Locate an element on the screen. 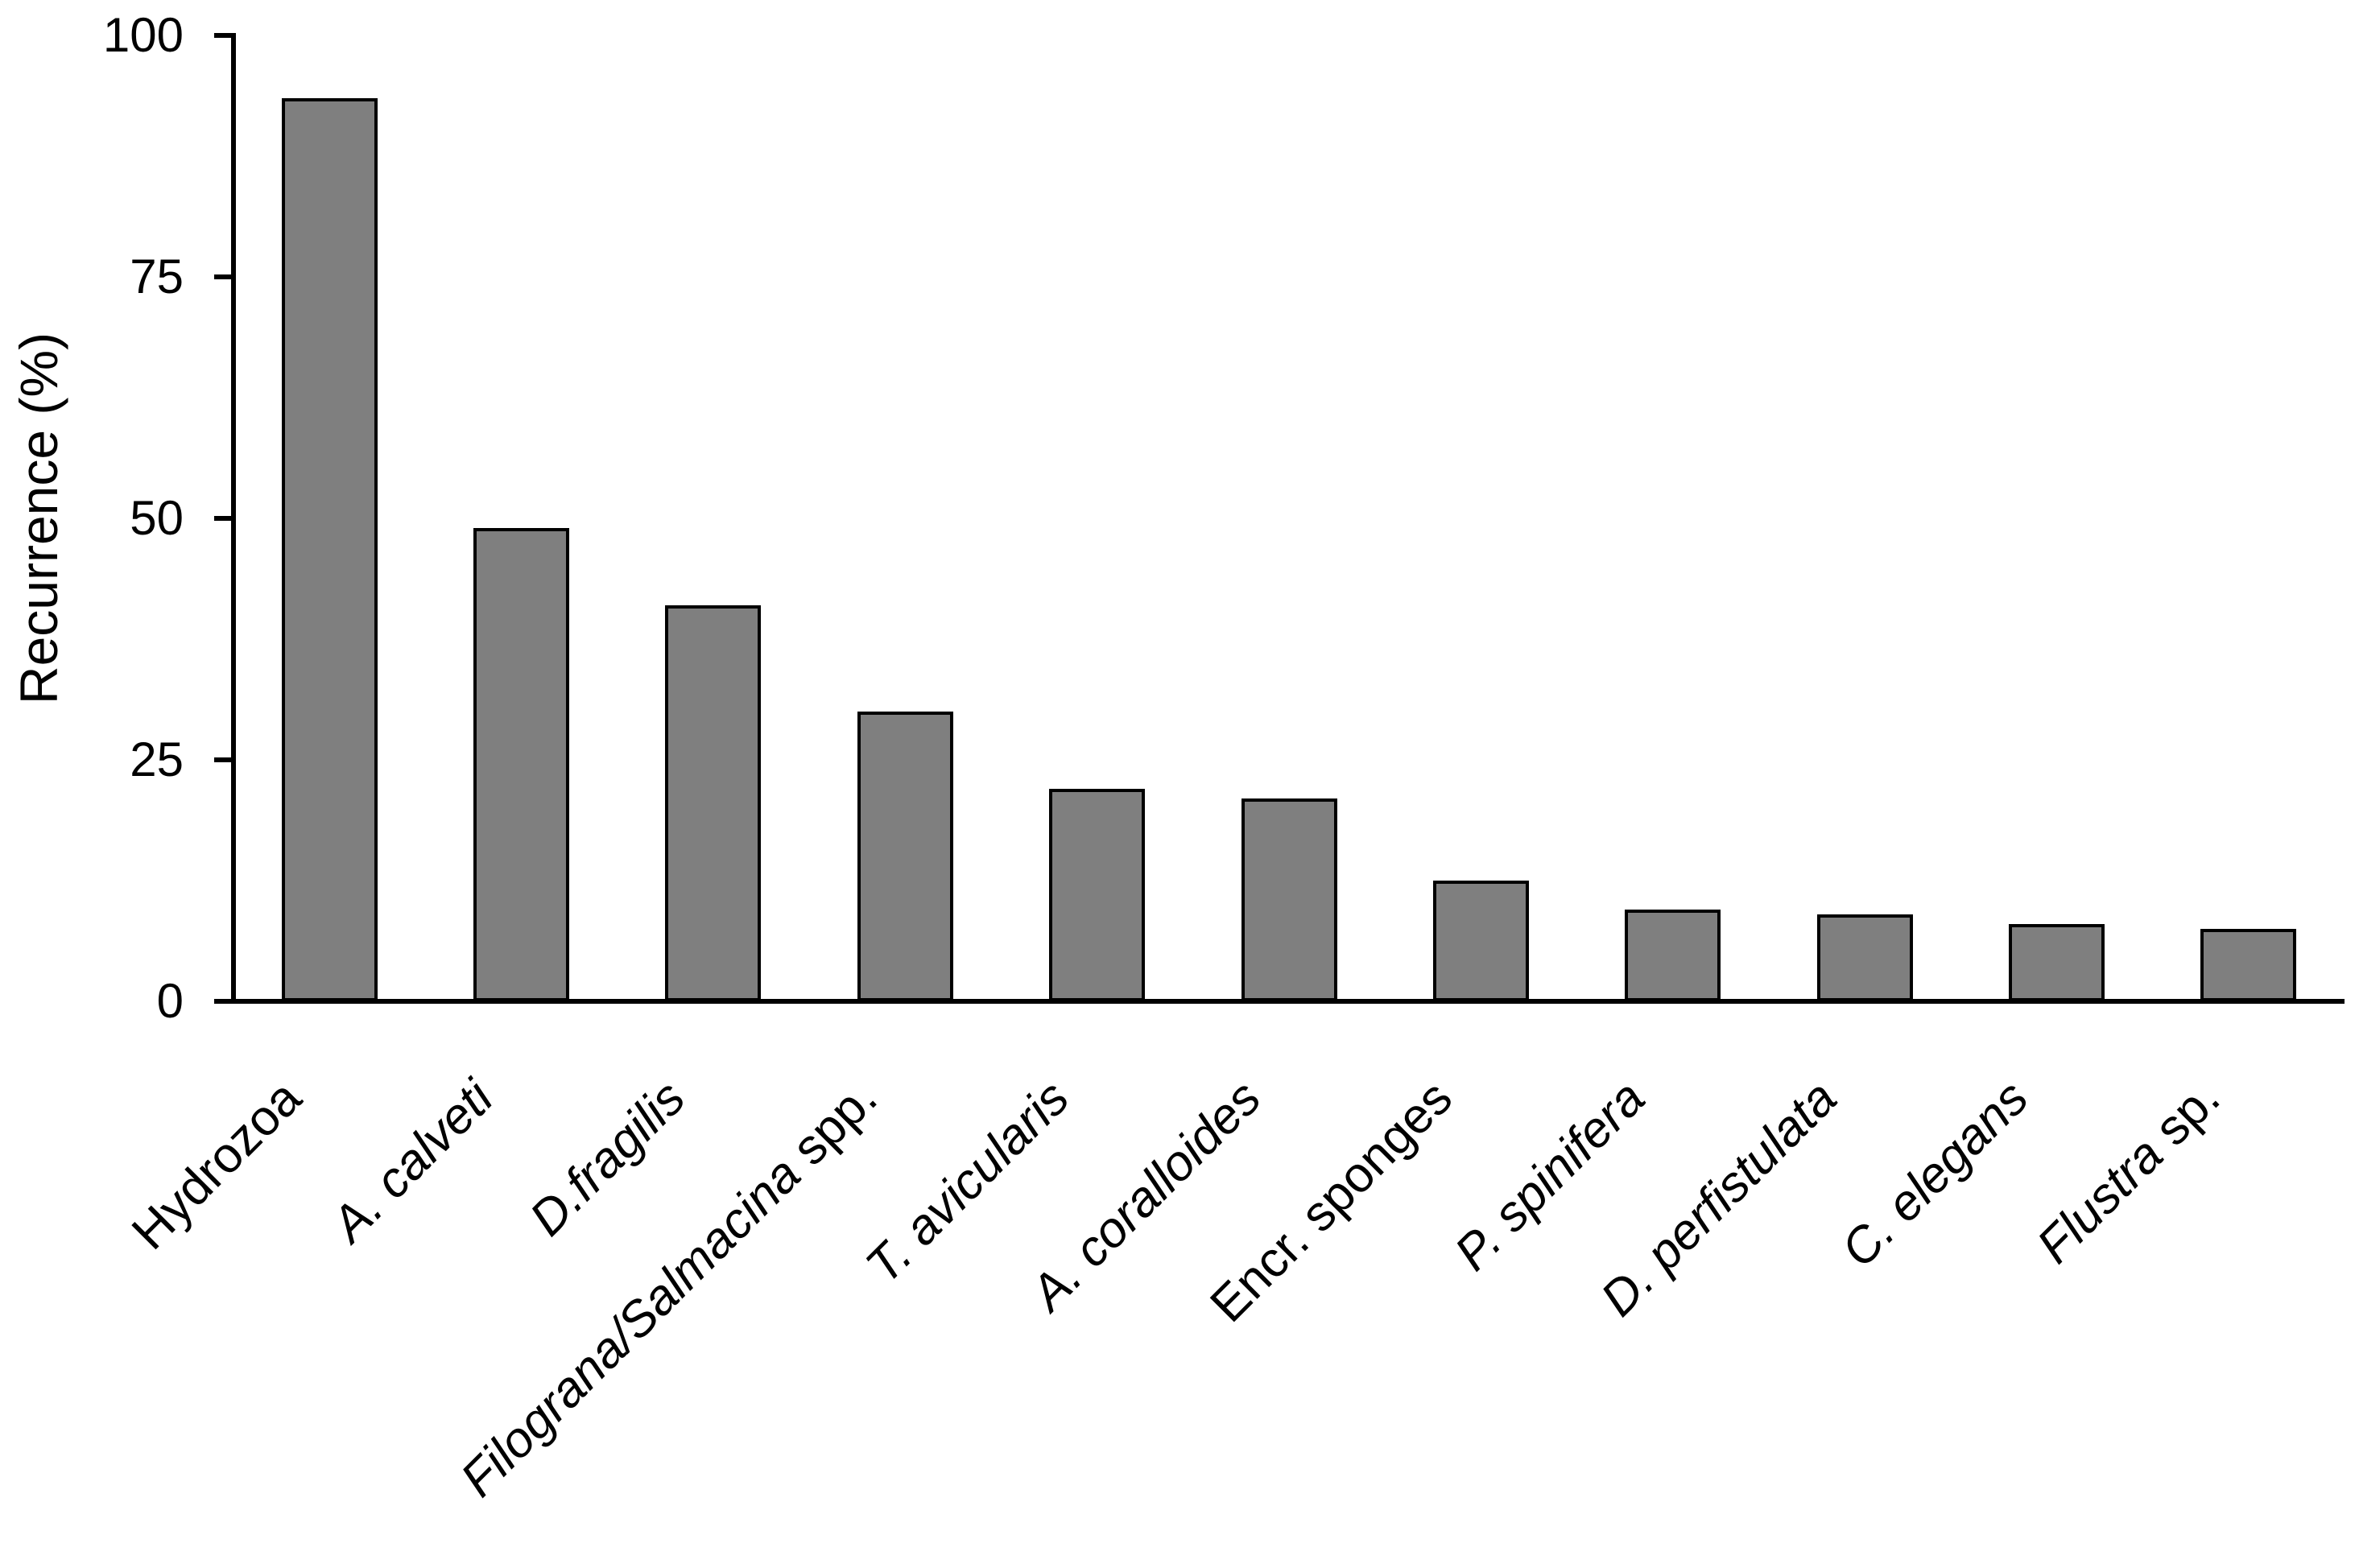 The width and height of the screenshot is (2359, 1568). x-axis-label-part: A. calveti is located at coordinates (412, 1161).